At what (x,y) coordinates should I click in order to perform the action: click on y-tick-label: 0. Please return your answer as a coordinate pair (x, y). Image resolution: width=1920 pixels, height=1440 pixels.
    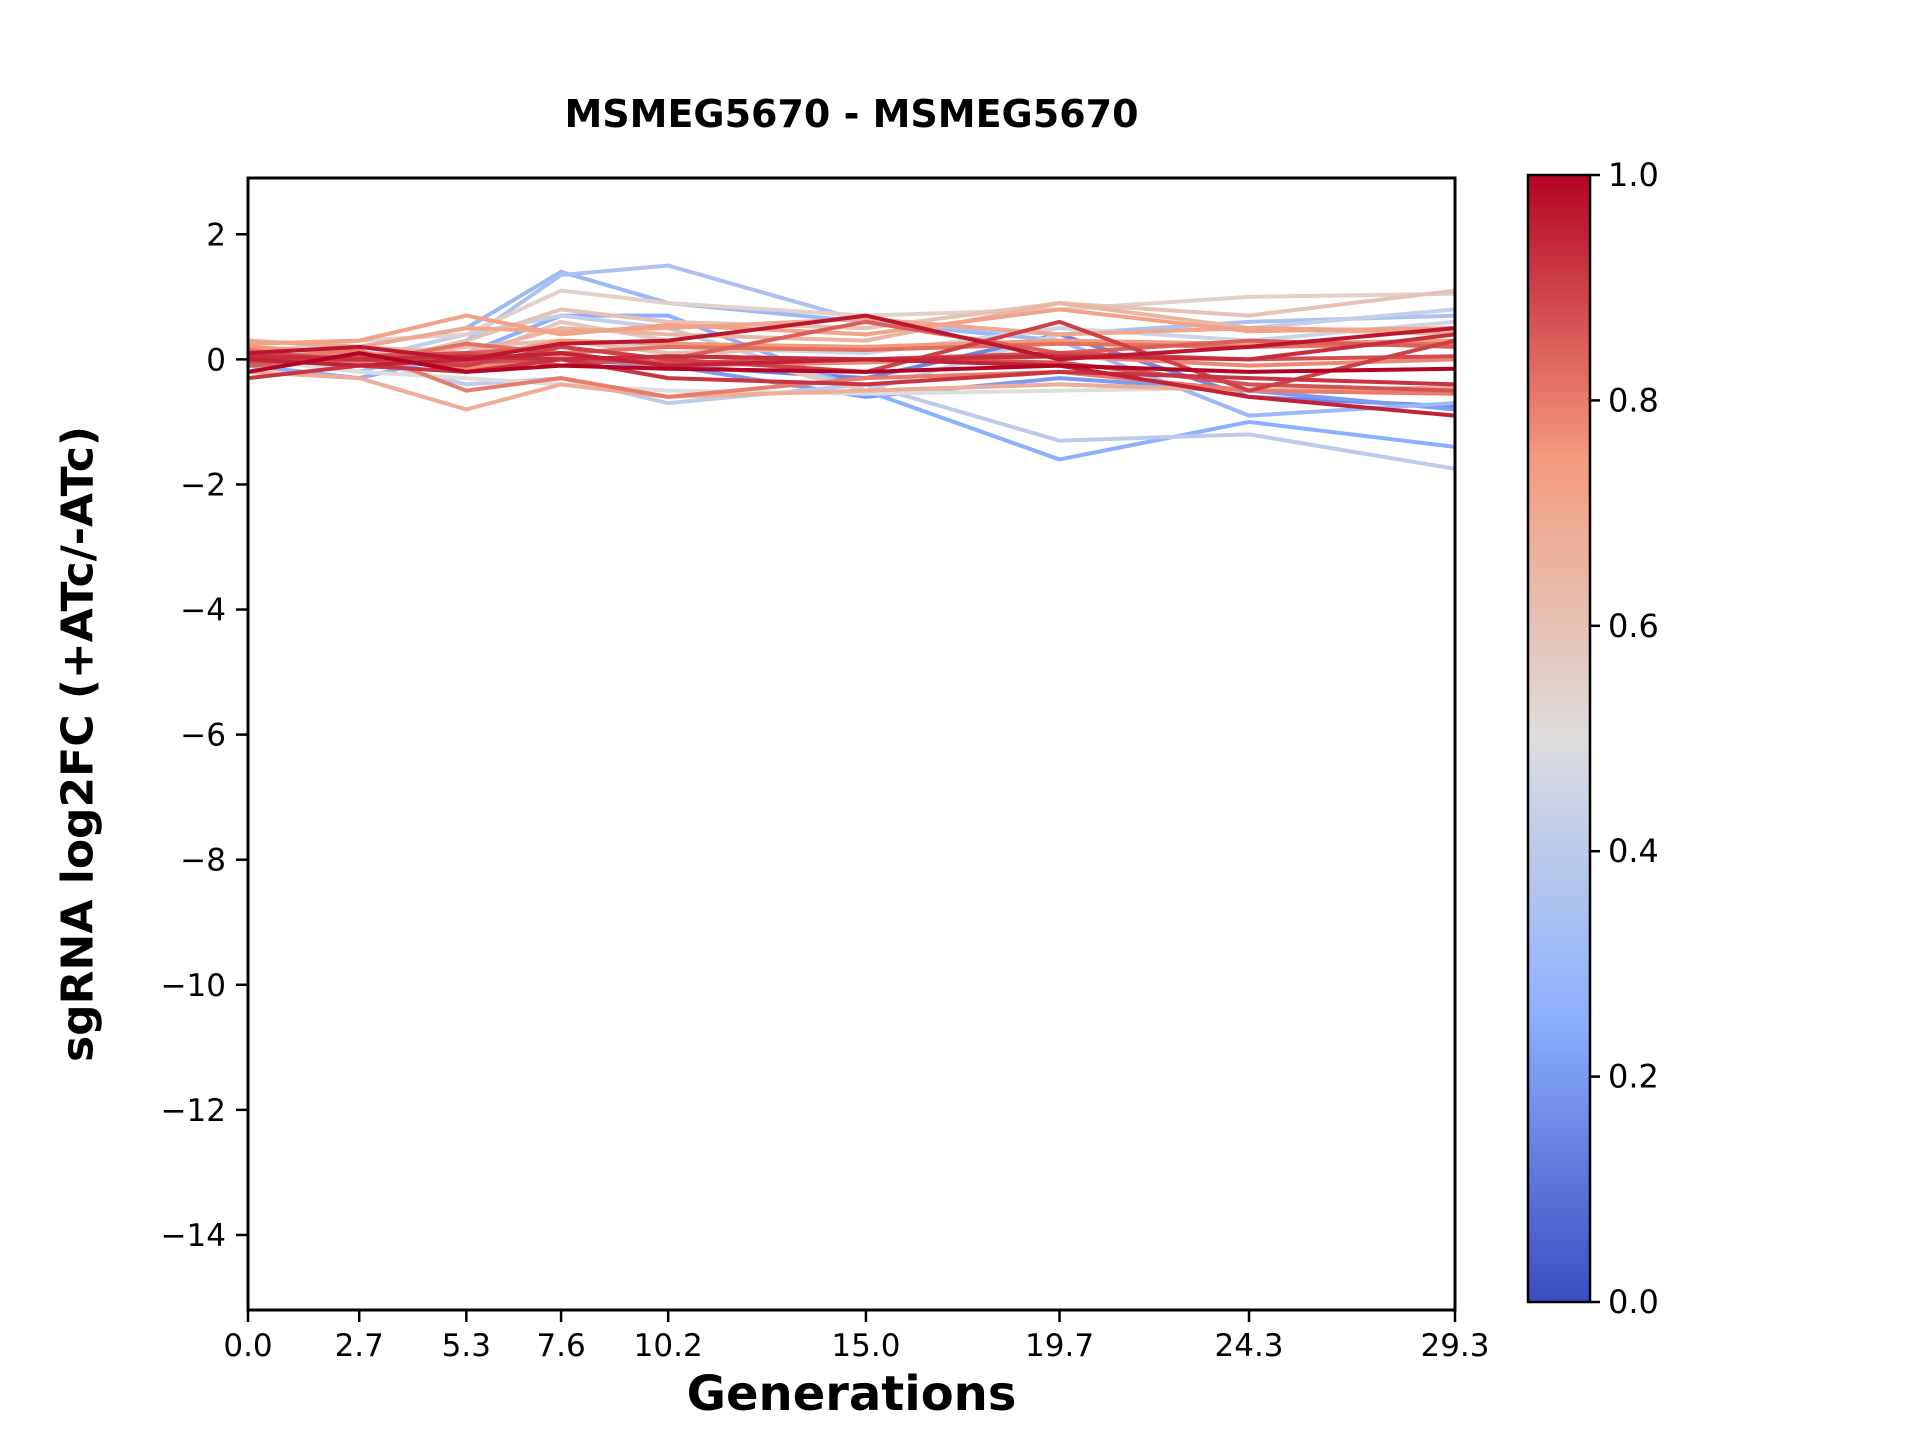
    Looking at the image, I should click on (216, 360).